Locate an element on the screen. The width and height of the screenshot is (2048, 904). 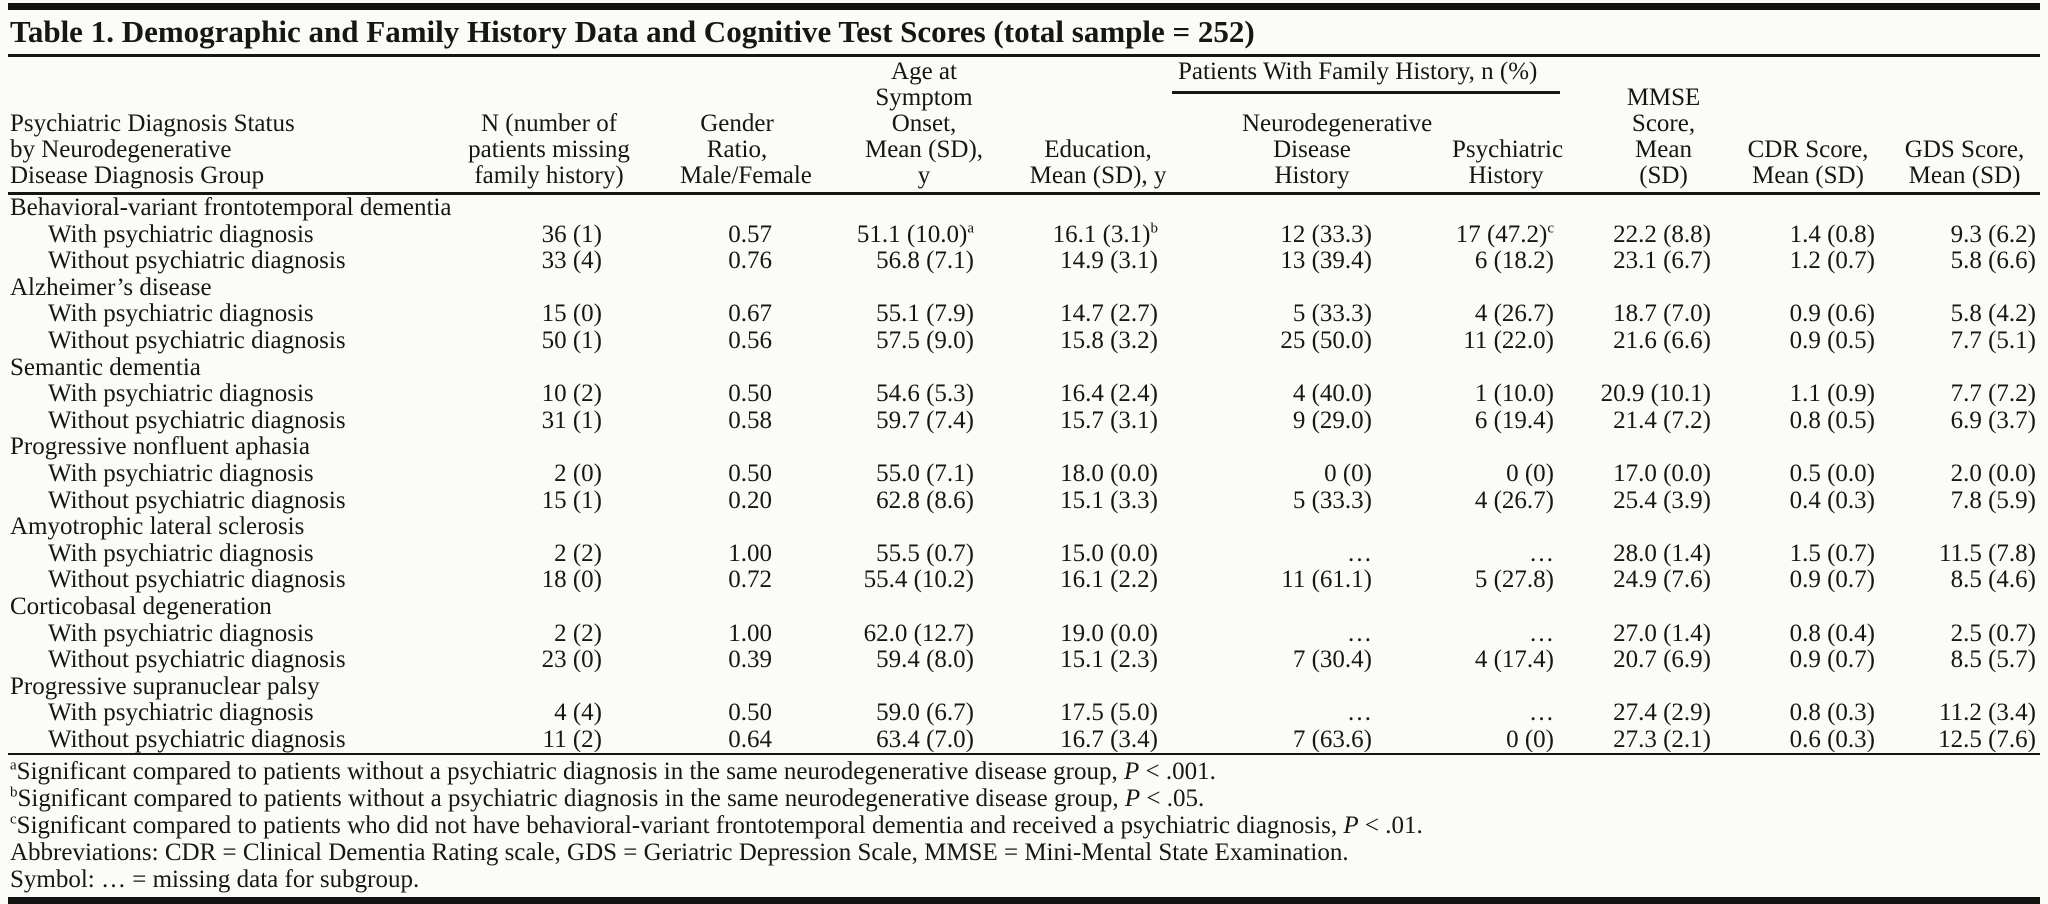
disease-group-label: Progressive supranuclear palsy is located at coordinates (165, 686).